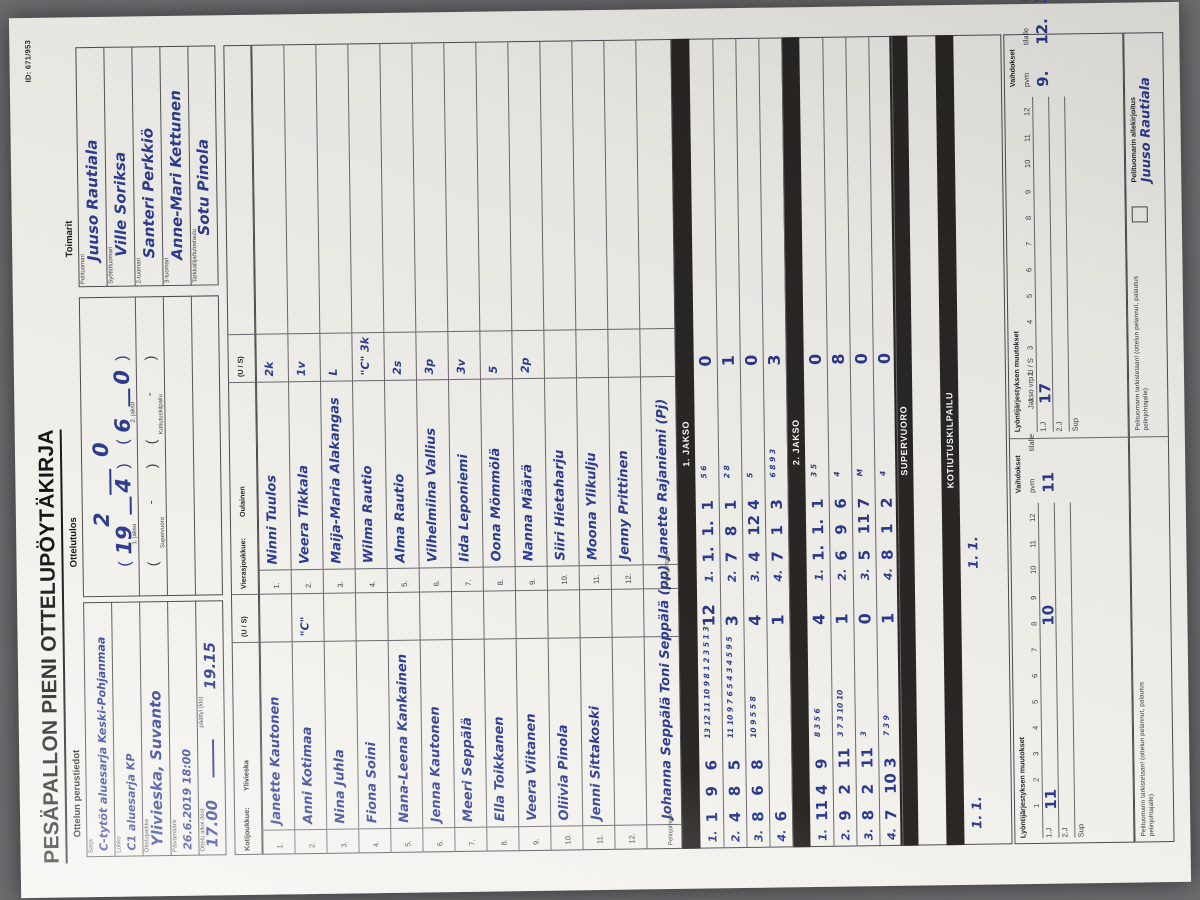  Describe the element at coordinates (51, 646) in the screenshot. I see `page-title: PESÄPALLON PIENI OTTELUPÖYTÄKIRJA` at that location.